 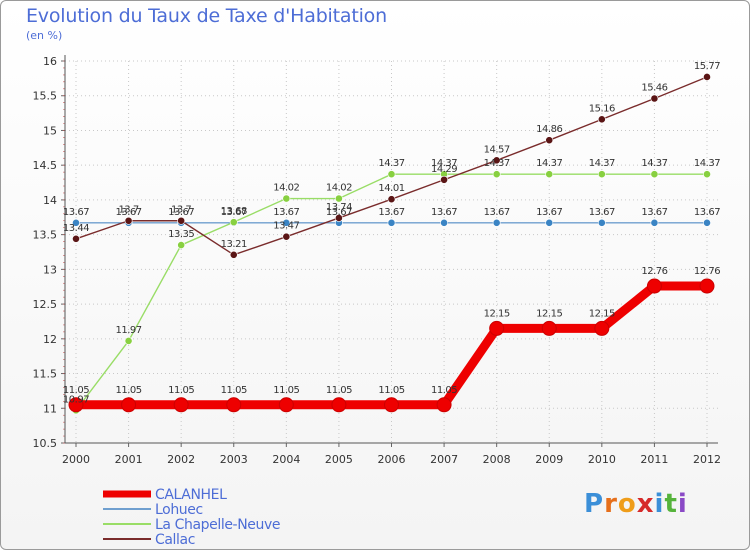 What do you see at coordinates (45, 235) in the screenshot?
I see `y-tick-label: 13.5` at bounding box center [45, 235].